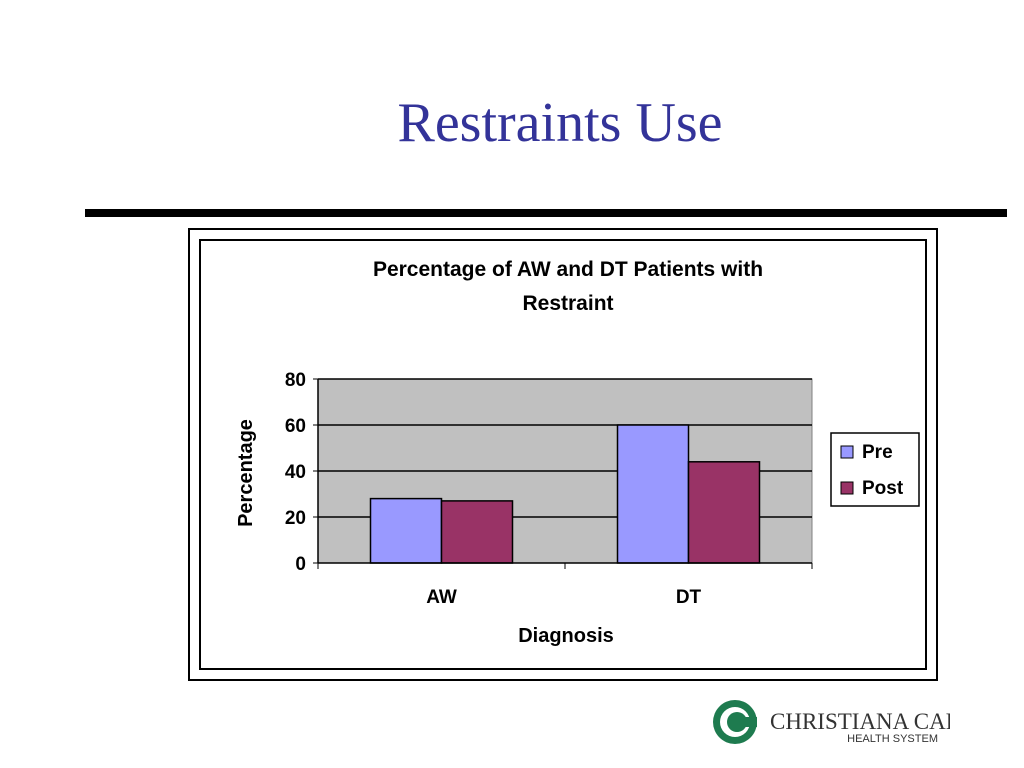 Image resolution: width=1024 pixels, height=768 pixels. Describe the element at coordinates (565, 494) in the screenshot. I see `bars` at that location.